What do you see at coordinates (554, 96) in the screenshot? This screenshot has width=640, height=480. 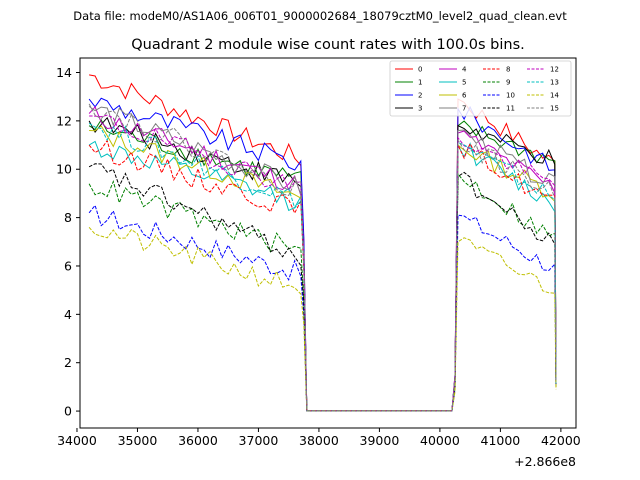 I see `legend-label: 14` at bounding box center [554, 96].